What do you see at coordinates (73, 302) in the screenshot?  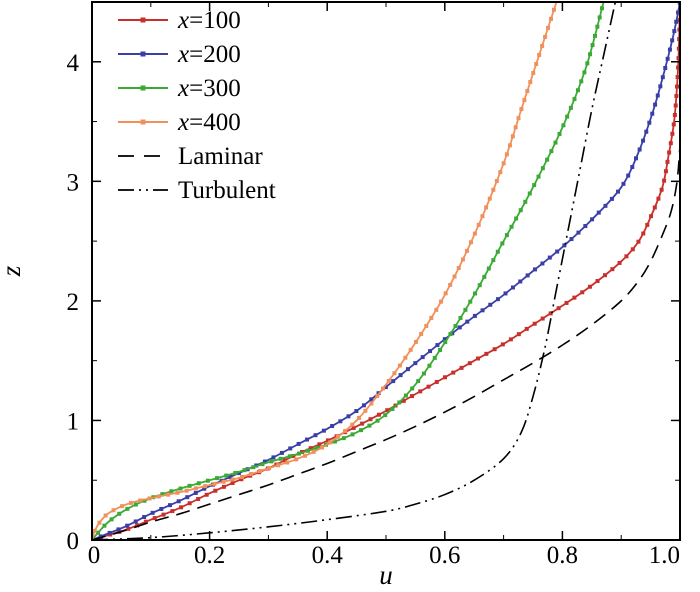 I see `y-tick-label: 2` at bounding box center [73, 302].